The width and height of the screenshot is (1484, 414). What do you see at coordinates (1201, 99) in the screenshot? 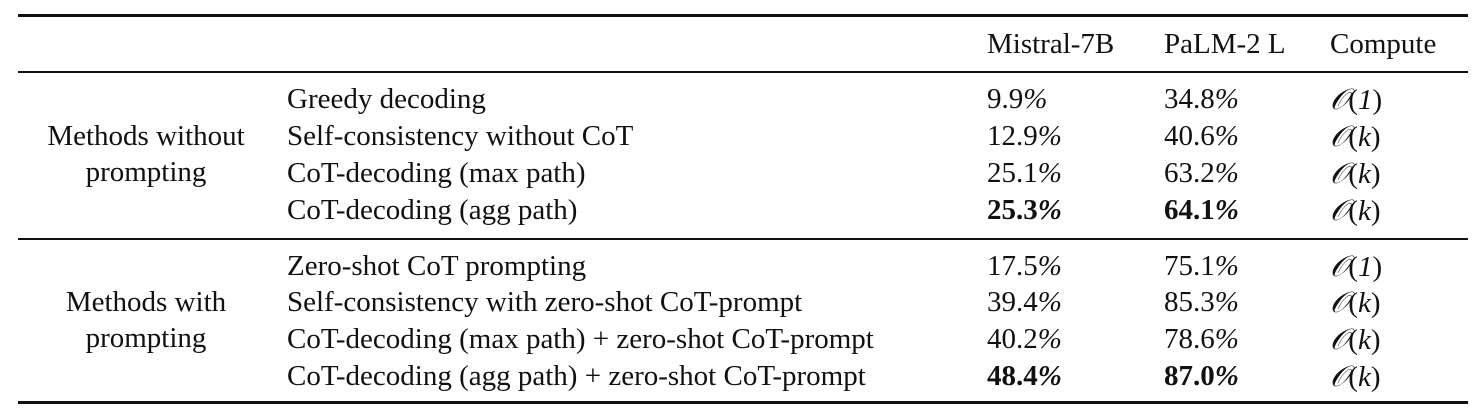
I see `palm-value: 34.8%` at bounding box center [1201, 99].